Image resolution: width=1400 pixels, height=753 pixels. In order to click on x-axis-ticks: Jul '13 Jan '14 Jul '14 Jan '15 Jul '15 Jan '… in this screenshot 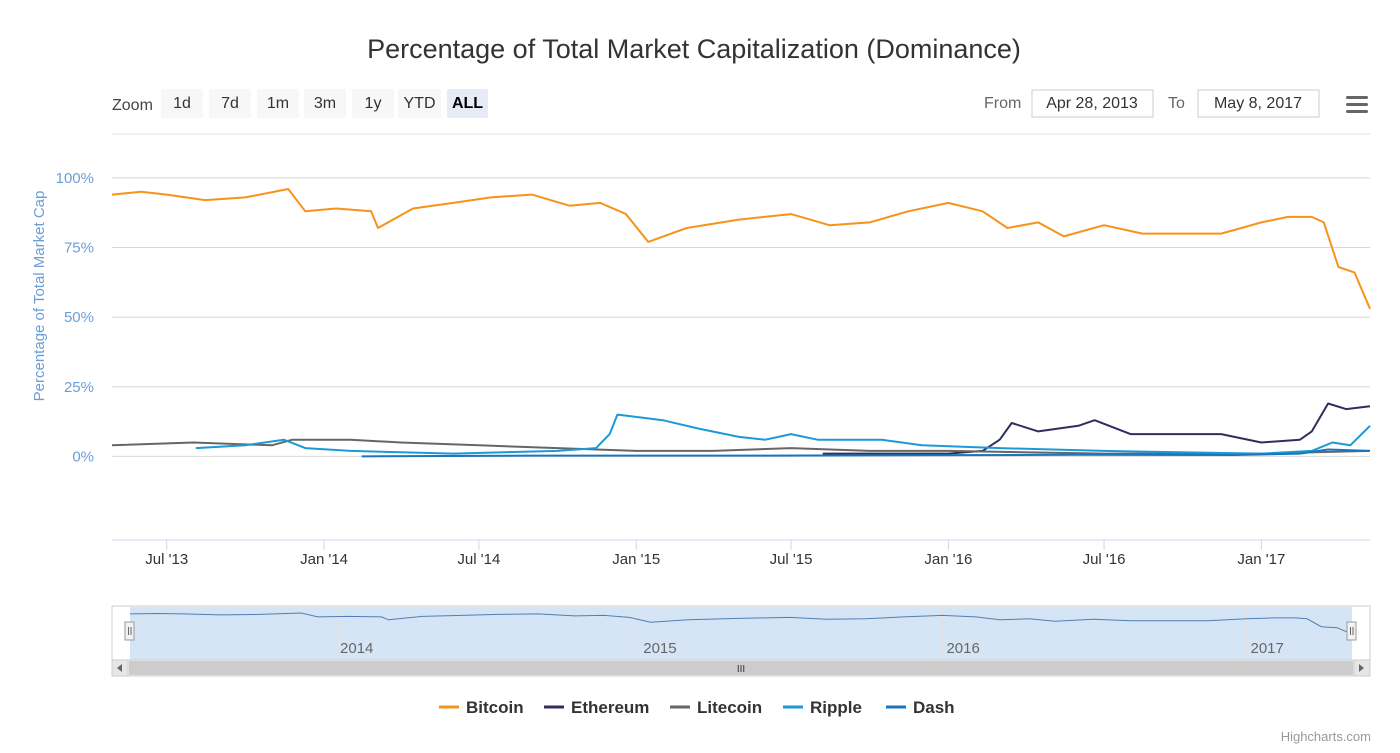, I will do `click(715, 554)`.